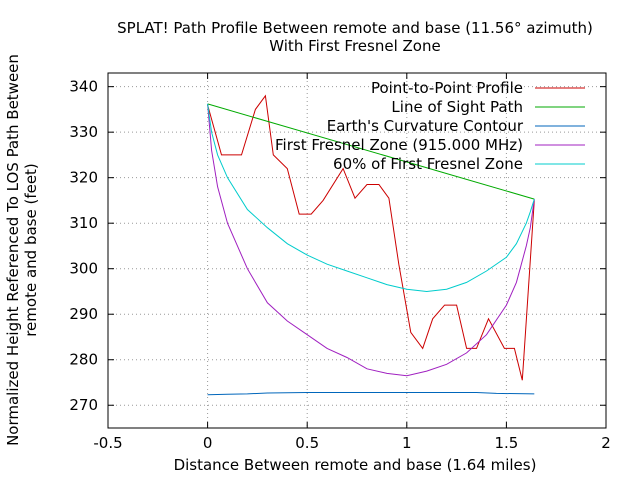 The height and width of the screenshot is (480, 640). I want to click on y-tick-label: 280, so click(83, 360).